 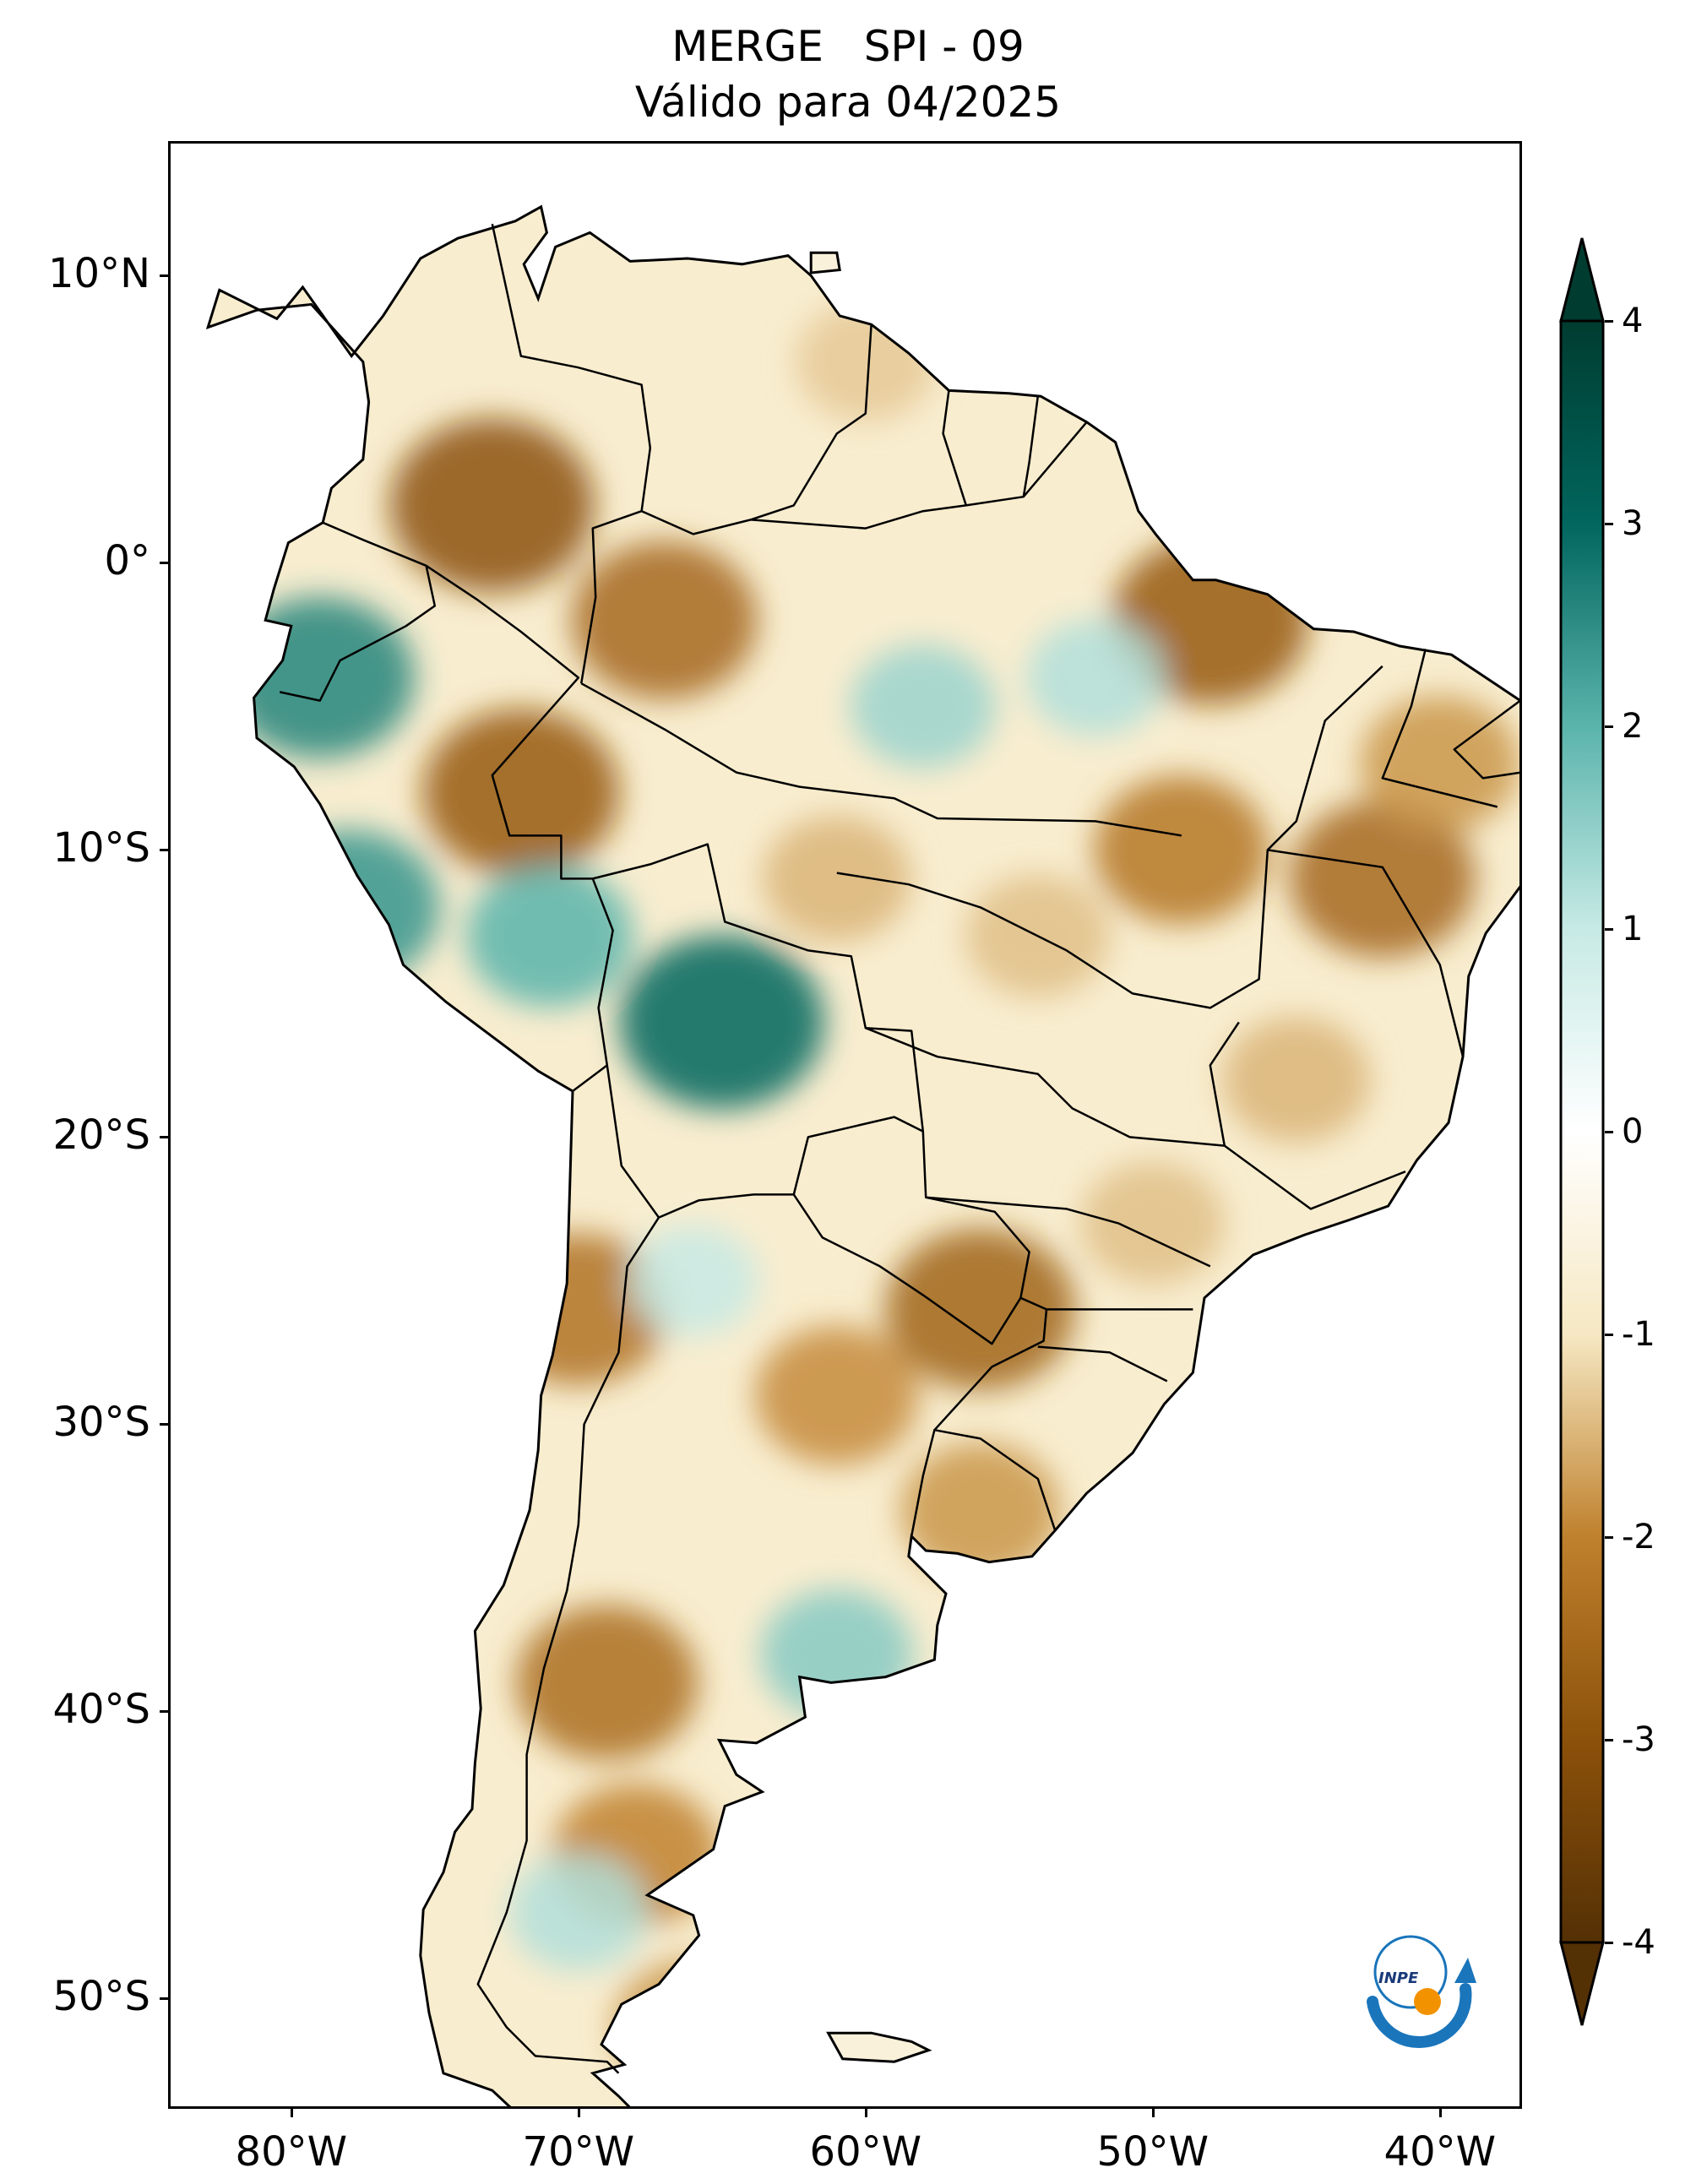 What do you see at coordinates (1398, 1978) in the screenshot?
I see `inpe-logo-text: INPE` at bounding box center [1398, 1978].